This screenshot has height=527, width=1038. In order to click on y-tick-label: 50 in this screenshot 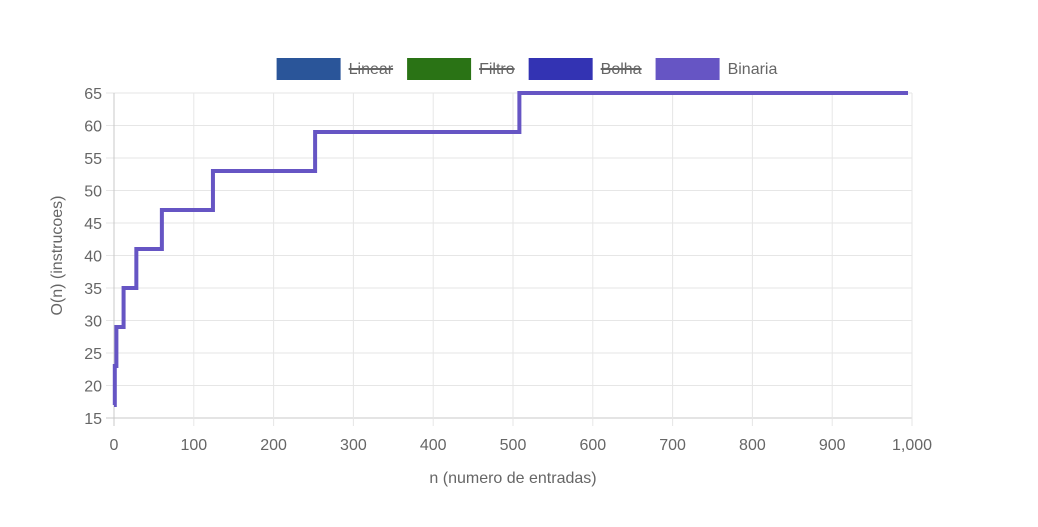, I will do `click(93, 192)`.